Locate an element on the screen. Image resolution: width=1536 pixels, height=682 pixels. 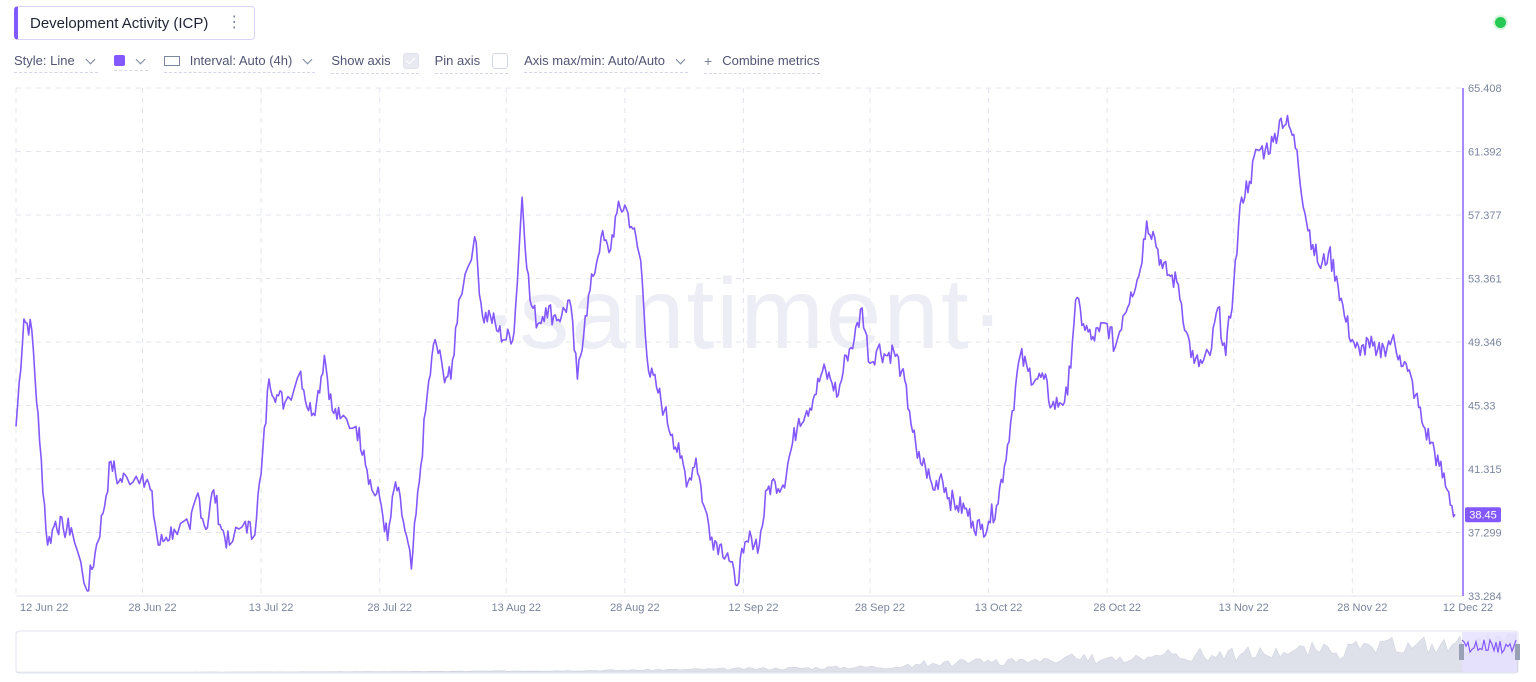
y-tick-label: 61.392 is located at coordinates (1485, 153).